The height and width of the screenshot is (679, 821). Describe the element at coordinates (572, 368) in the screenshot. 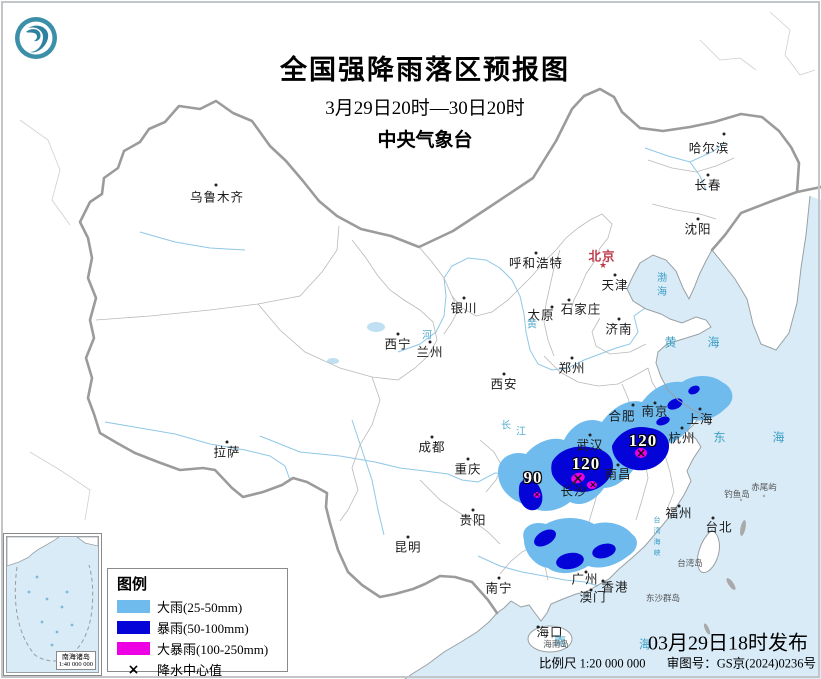

I see `city-label: 郑州` at that location.